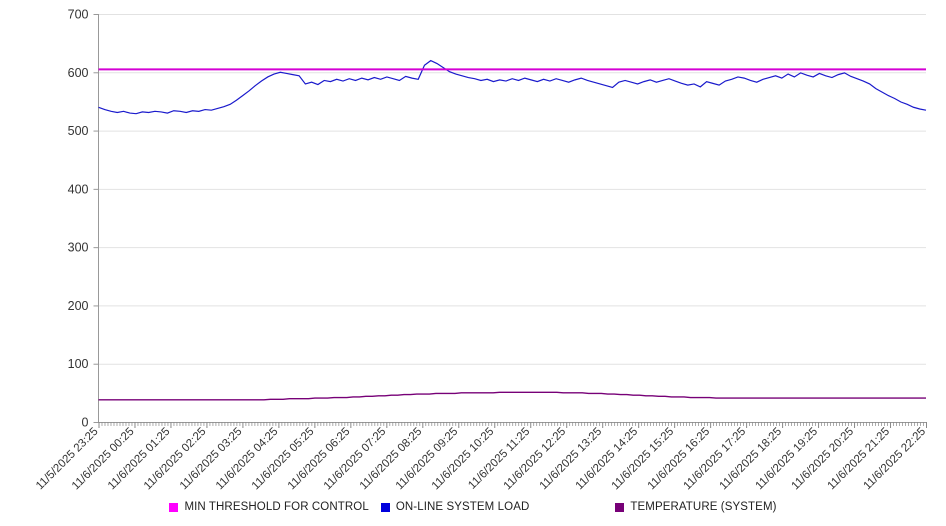  What do you see at coordinates (391, 459) in the screenshot?
I see `x-axis-tick-label: 11/6/2025 08:25` at bounding box center [391, 459].